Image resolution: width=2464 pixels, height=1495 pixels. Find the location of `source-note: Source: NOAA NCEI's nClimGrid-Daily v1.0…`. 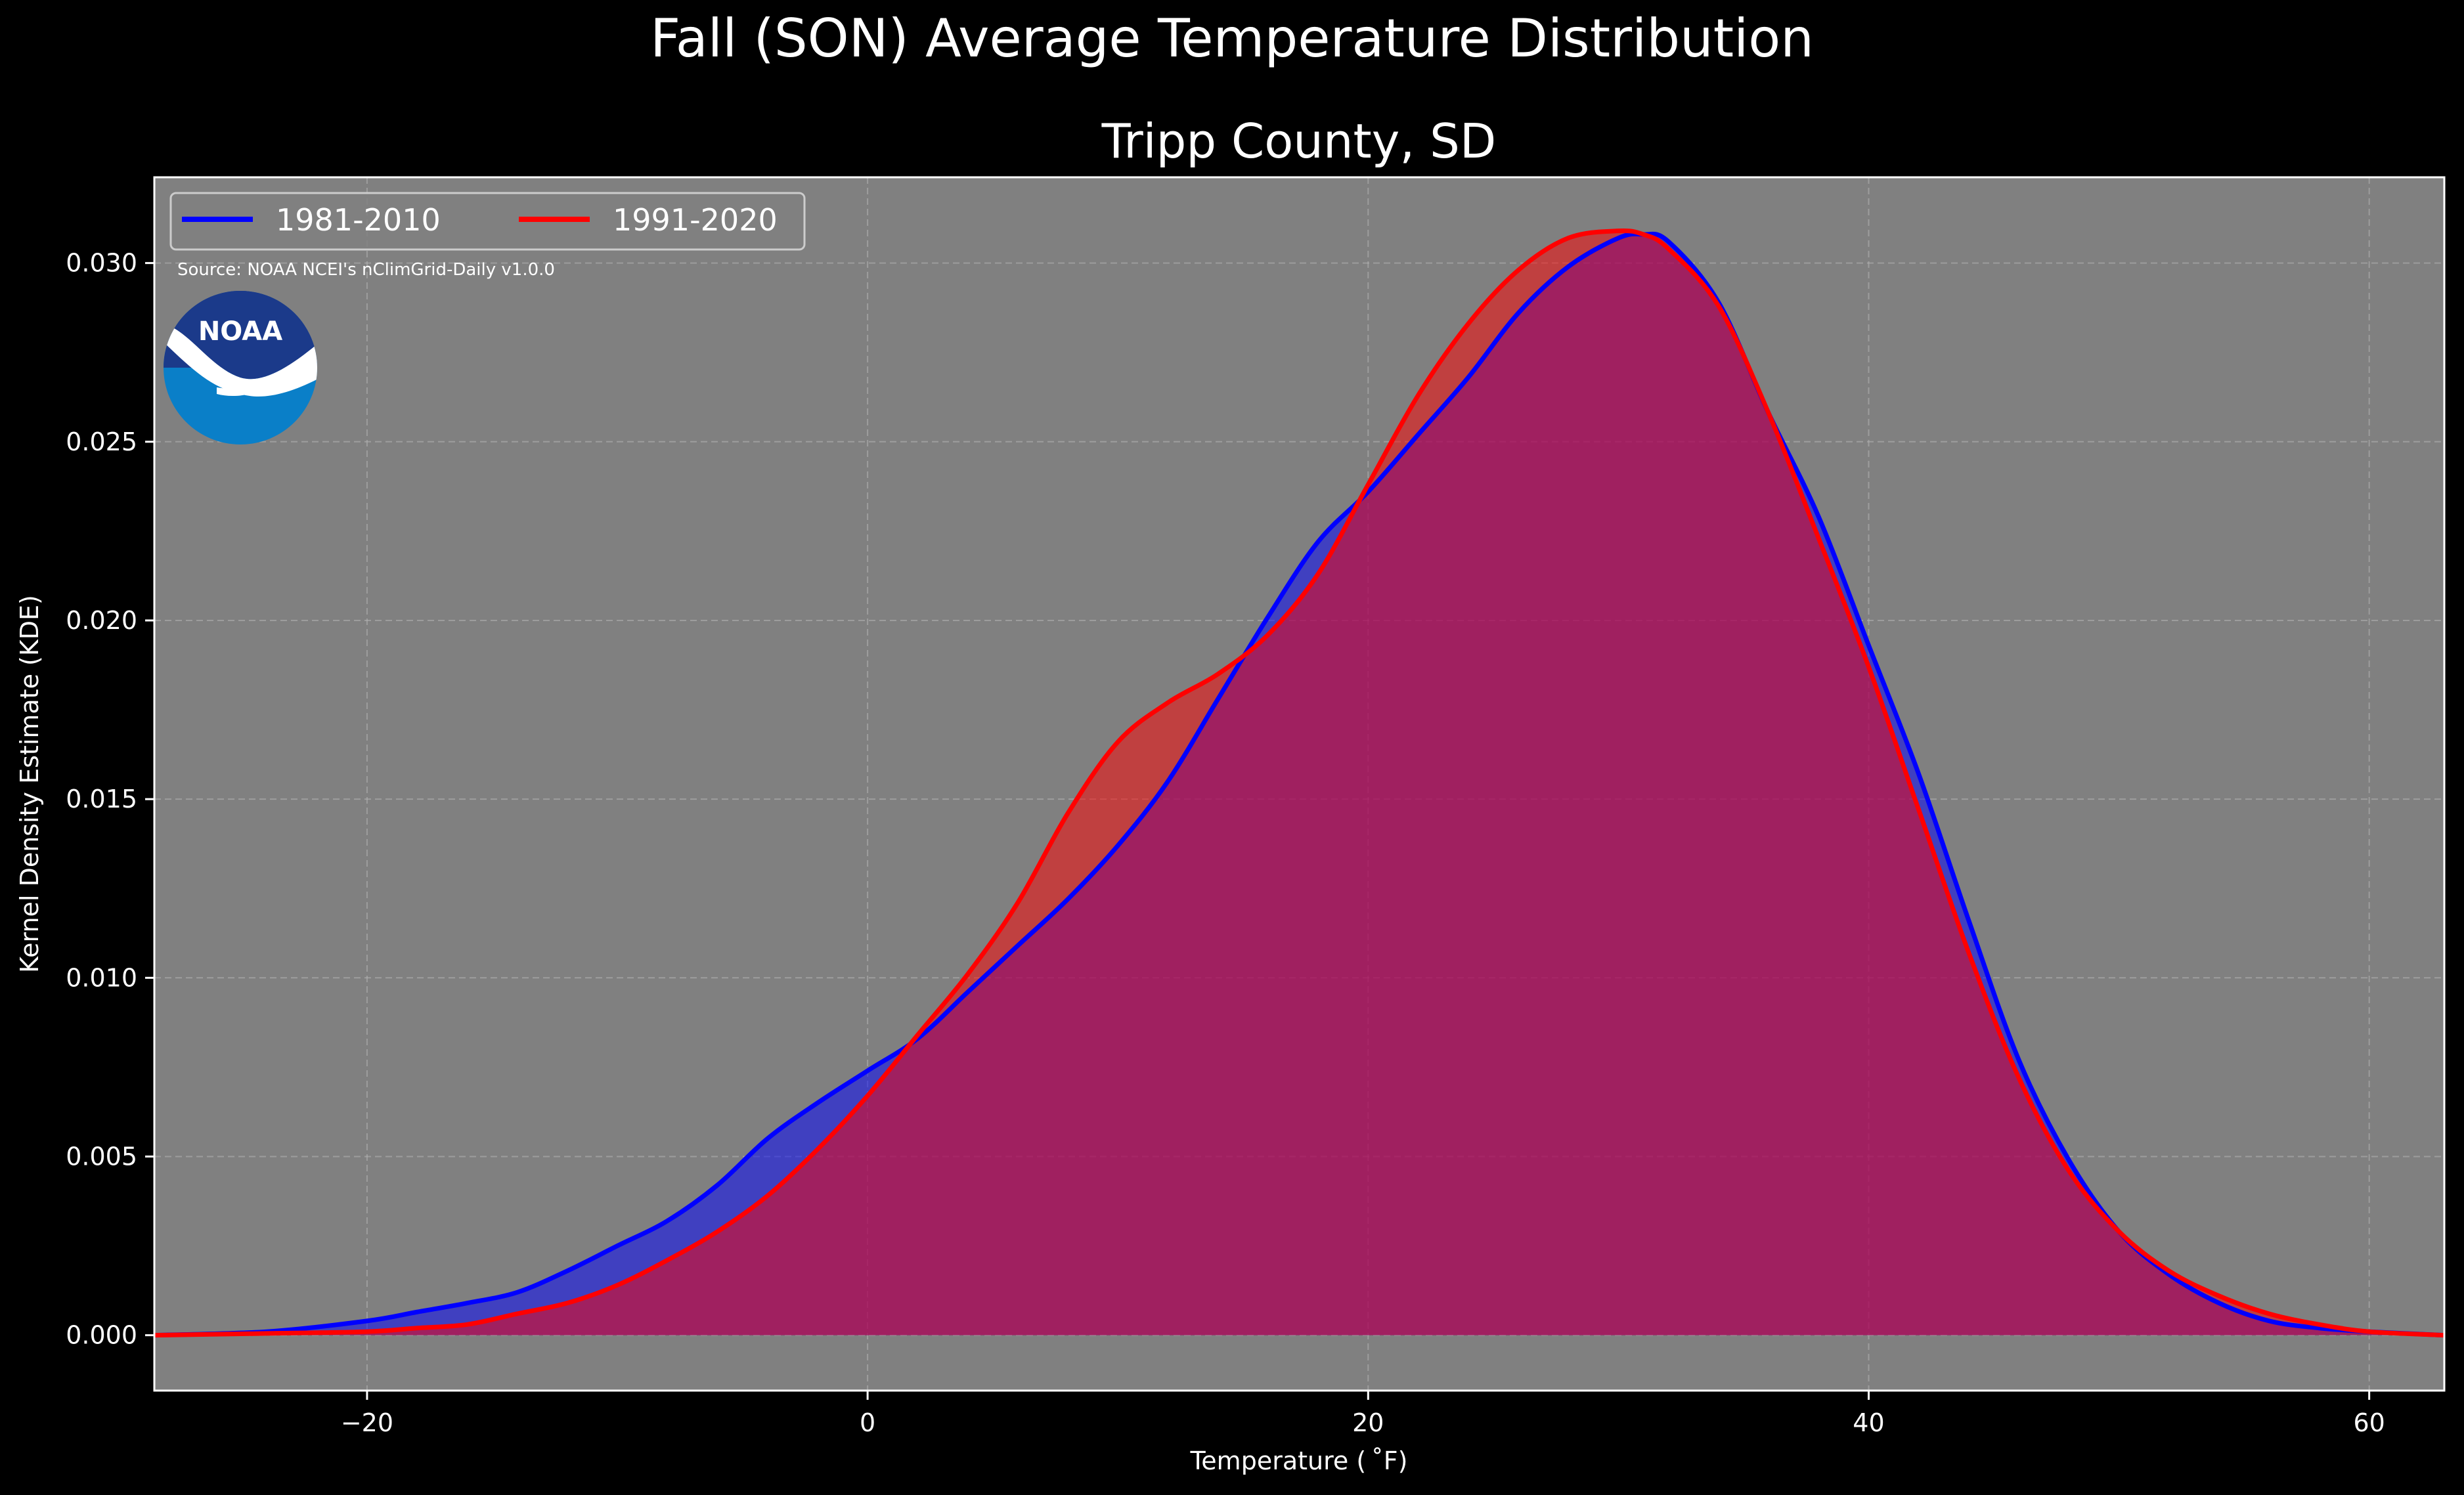

source-note: Source: NOAA NCEI's nClimGrid-Daily v1.0… is located at coordinates (366, 270).